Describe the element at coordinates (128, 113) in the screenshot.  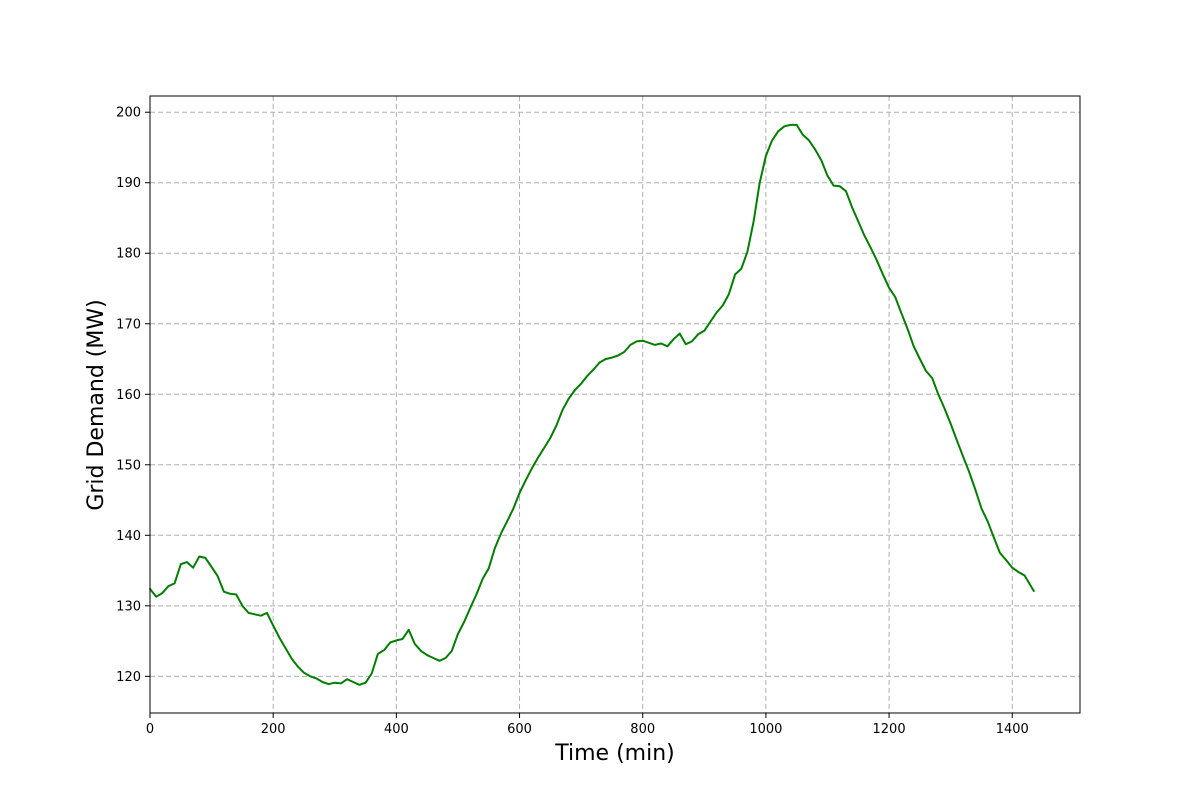
I see `y-tick-label: 200` at that location.